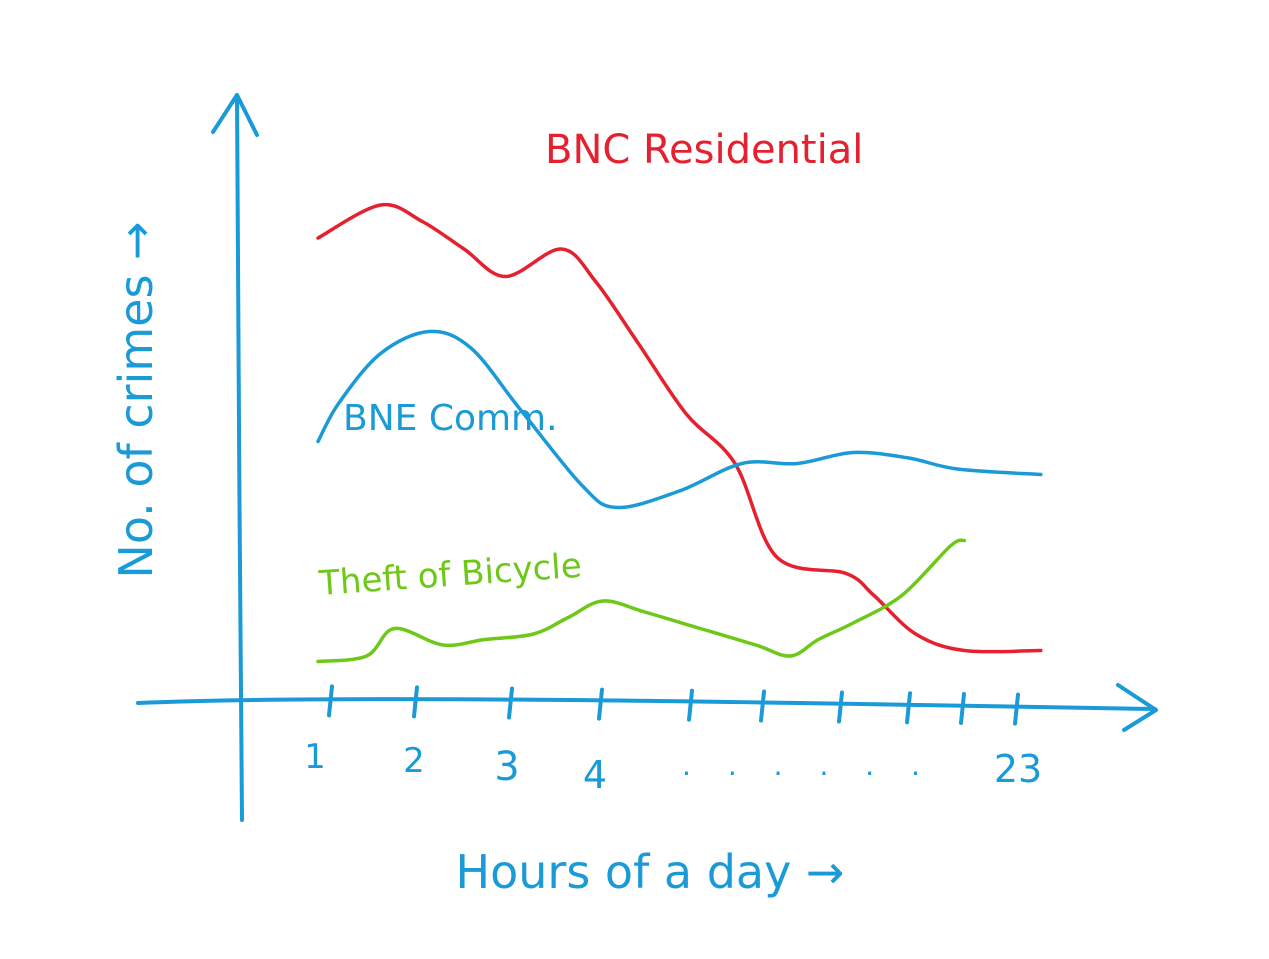 This screenshot has width=1269, height=959. What do you see at coordinates (136, 399) in the screenshot?
I see `y-axis-title: No. of crimes →` at bounding box center [136, 399].